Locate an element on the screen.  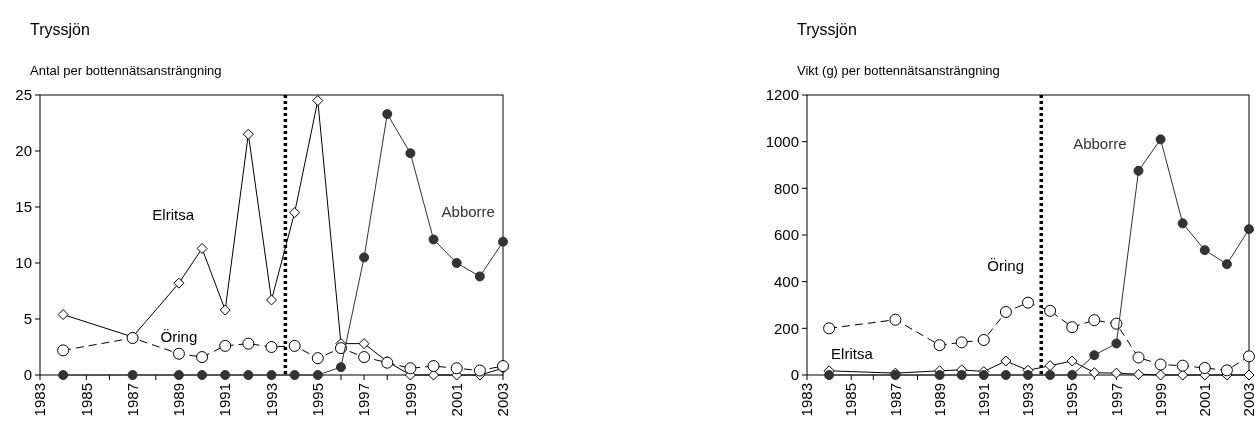
y-tick-label: 600 is located at coordinates (786, 235).